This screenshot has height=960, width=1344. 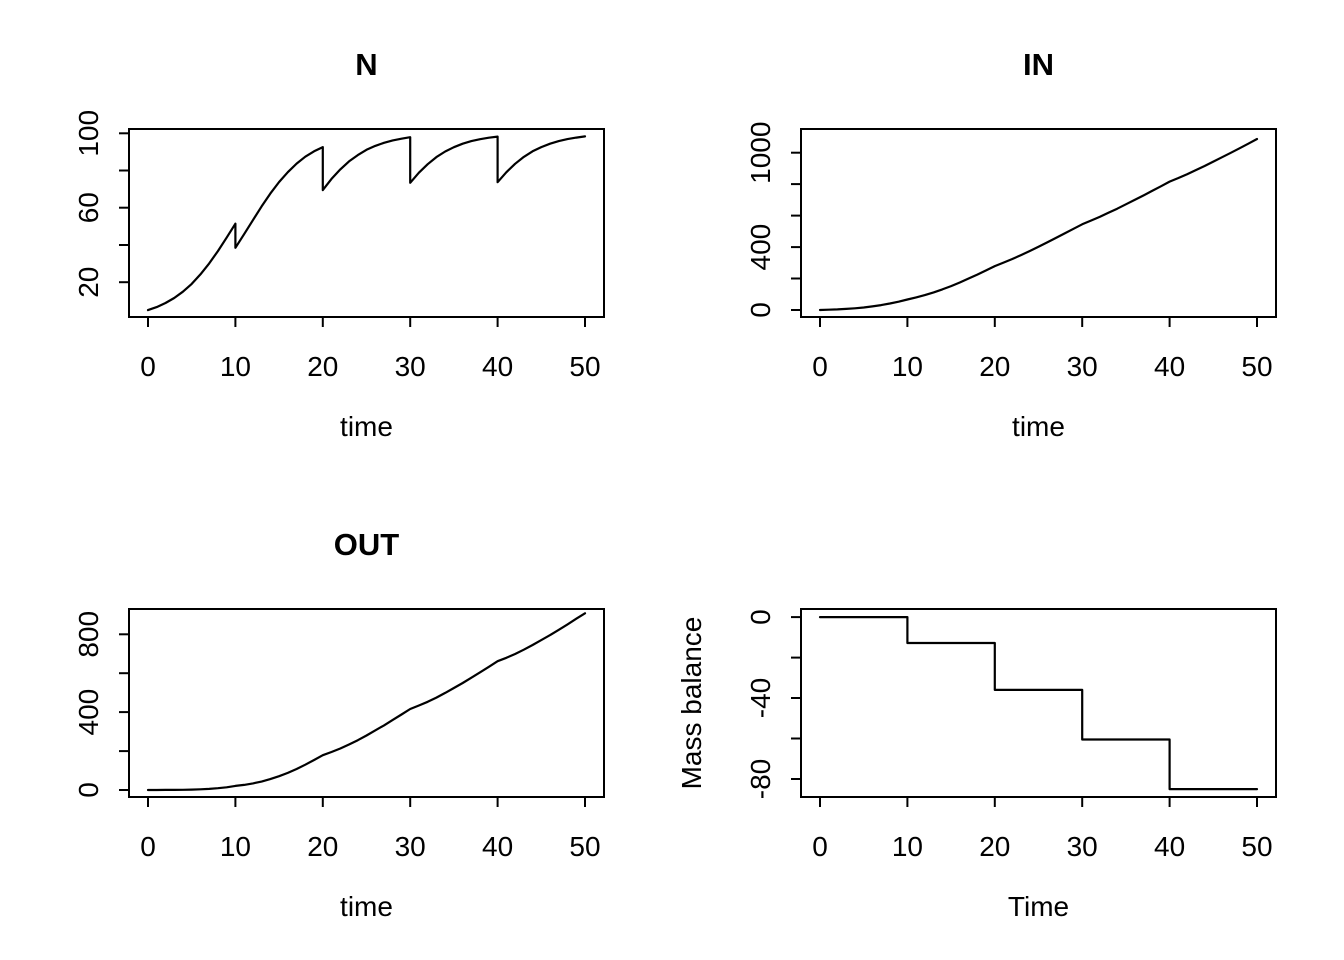 I want to click on plot-area-in: 0 10 20 30 40 50 0 400 1000, so click(x=1011, y=252).